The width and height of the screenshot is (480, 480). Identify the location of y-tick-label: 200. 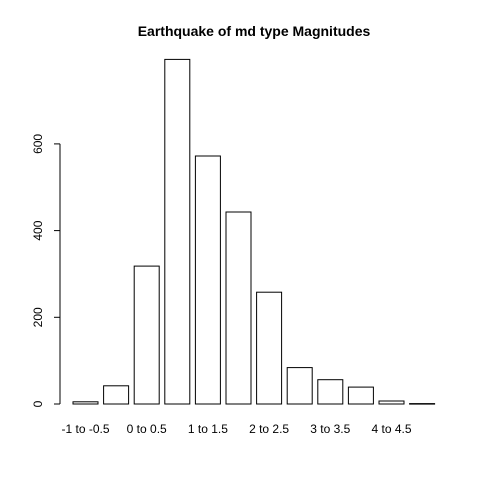
(38, 317).